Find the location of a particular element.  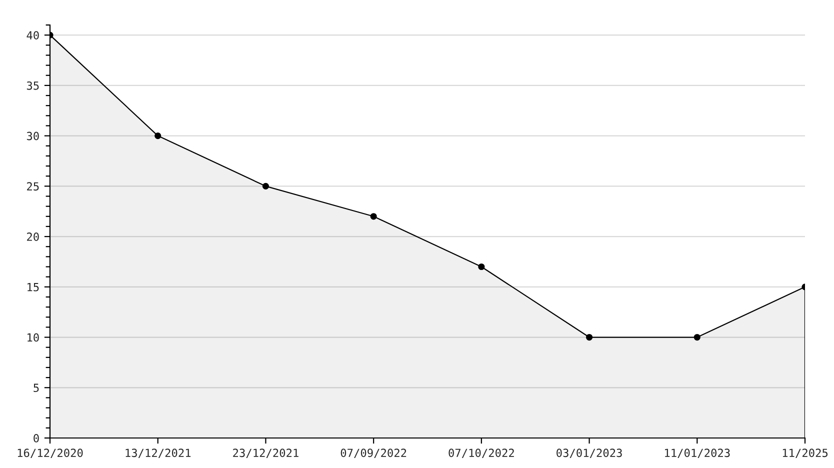

y-tick-label: 0 is located at coordinates (36, 438).